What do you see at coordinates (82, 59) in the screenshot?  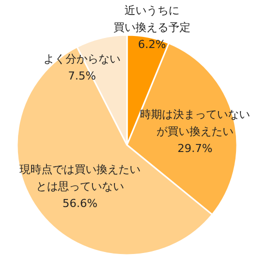 I see `slice-label: よく分からない` at bounding box center [82, 59].